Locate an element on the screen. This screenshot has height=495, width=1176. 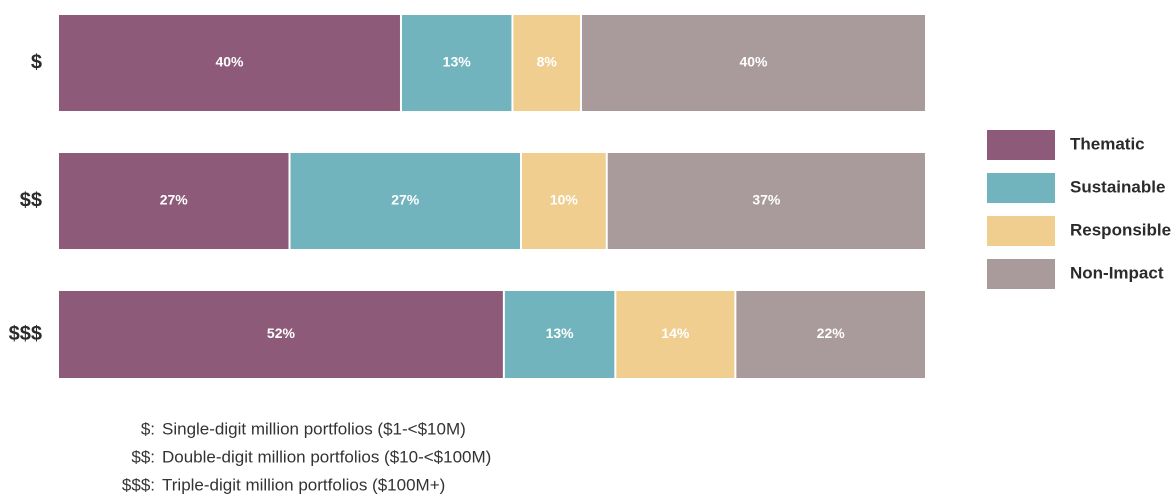
note-key: $: is located at coordinates (148, 428).